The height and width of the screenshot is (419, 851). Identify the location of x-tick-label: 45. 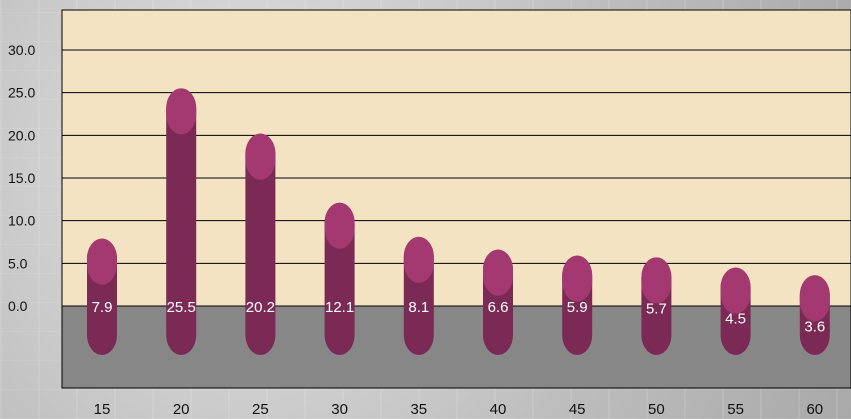
(577, 409).